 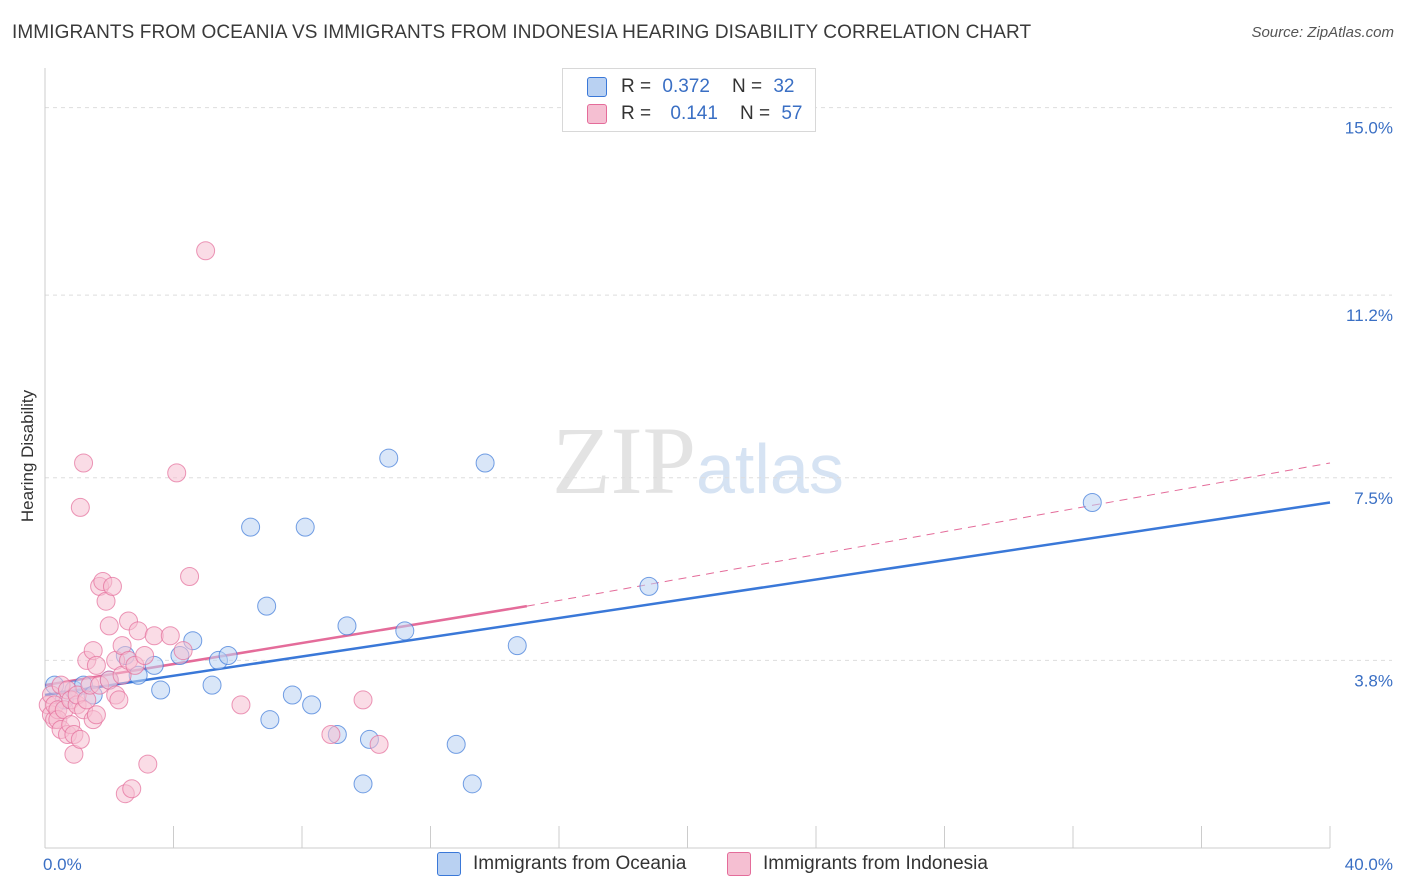 I want to click on legend-n-value: 57, so click(x=792, y=113).